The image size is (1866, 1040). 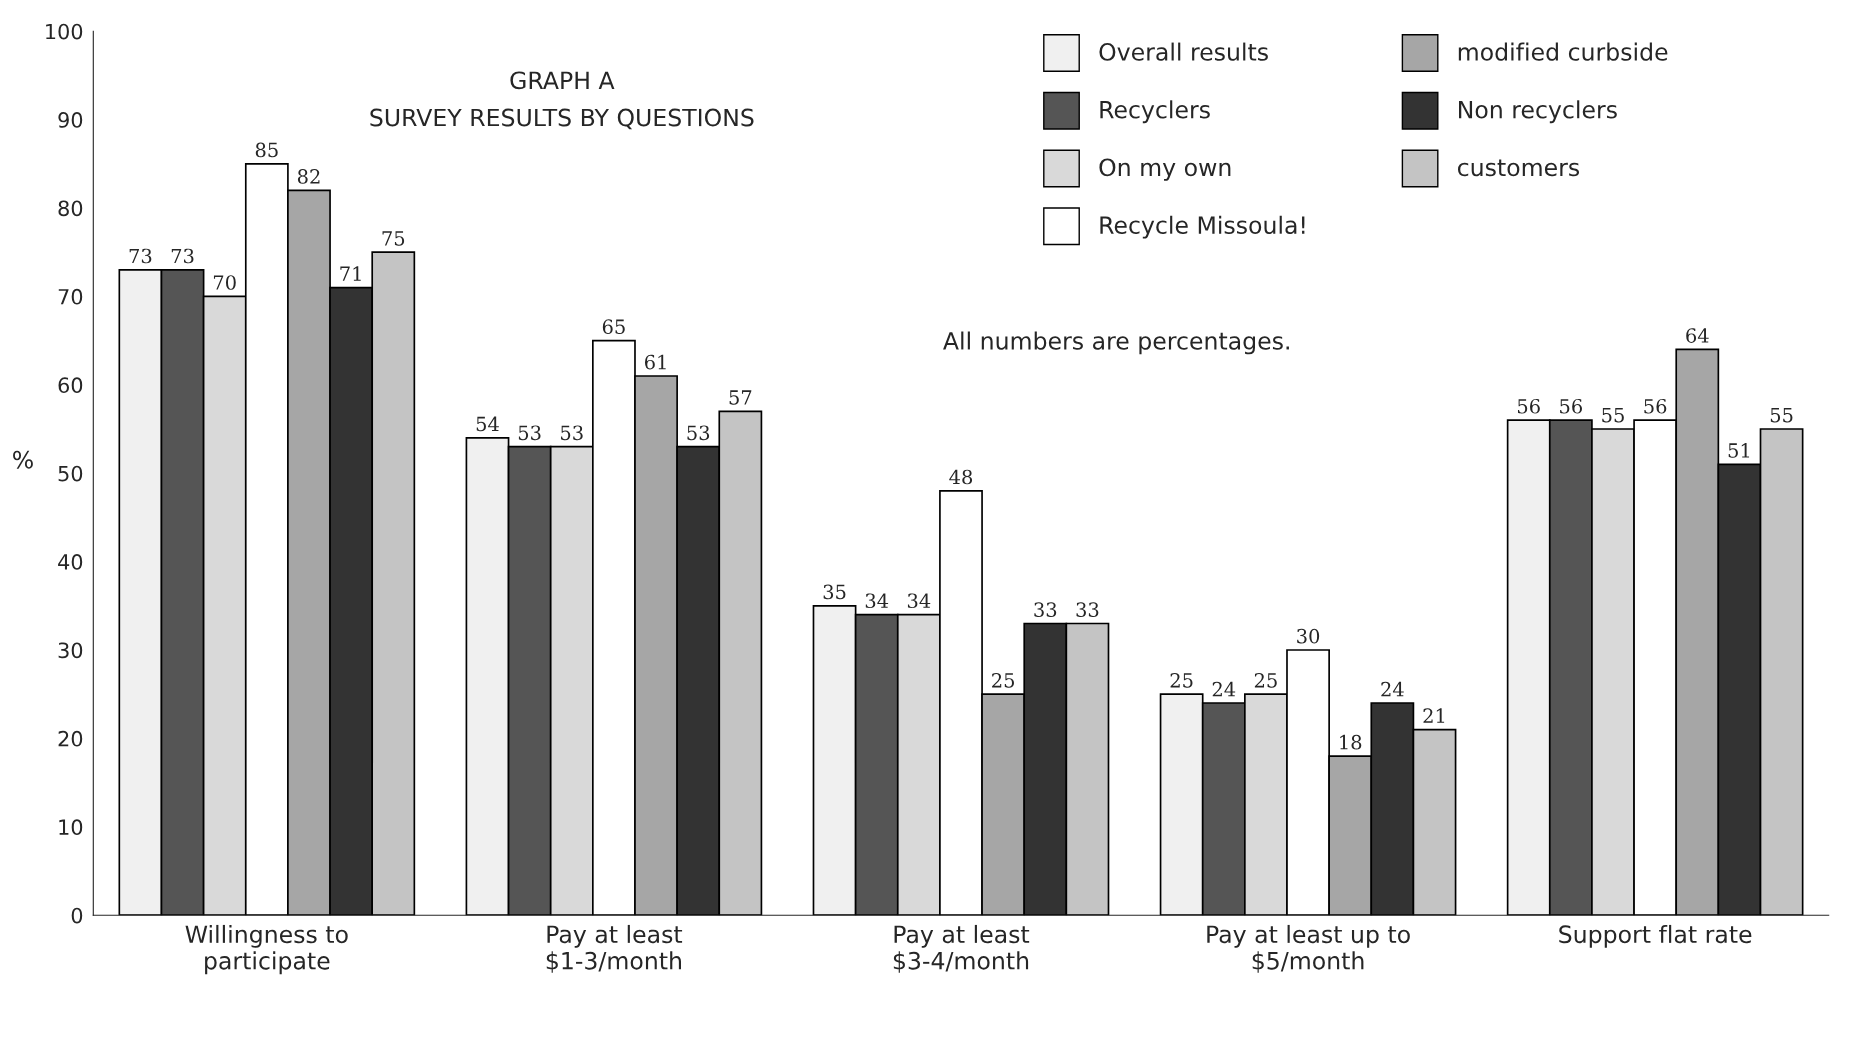 I want to click on legend-label: modified curbside, so click(x=1563, y=51).